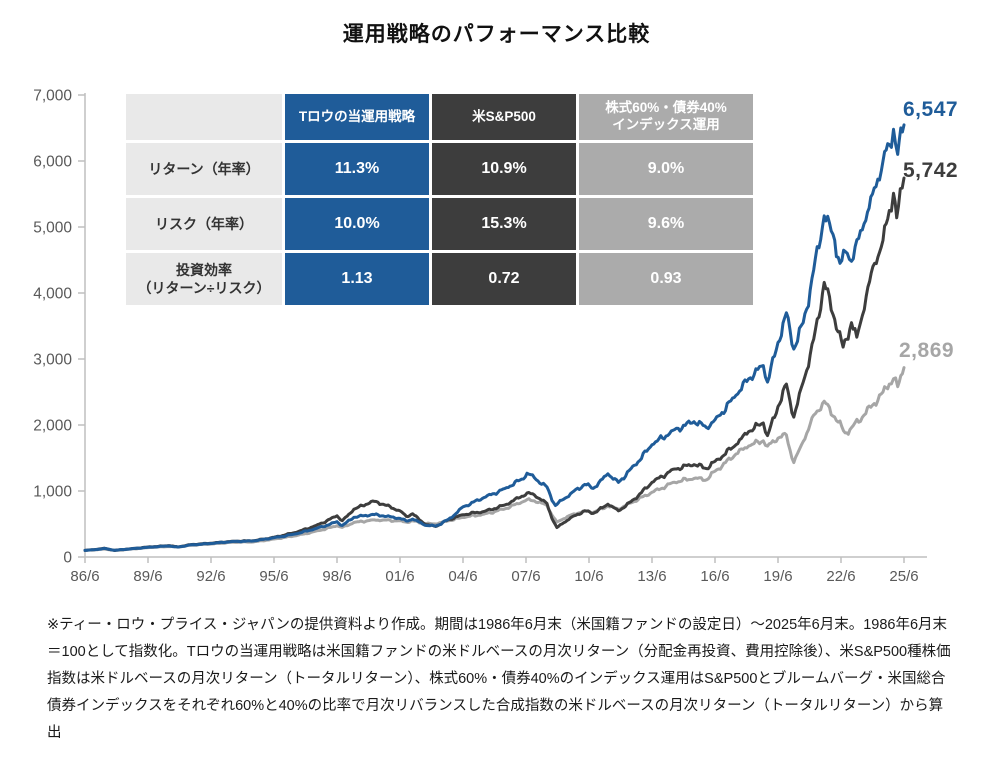  What do you see at coordinates (204, 117) in the screenshot?
I see `table-corner-cell` at bounding box center [204, 117].